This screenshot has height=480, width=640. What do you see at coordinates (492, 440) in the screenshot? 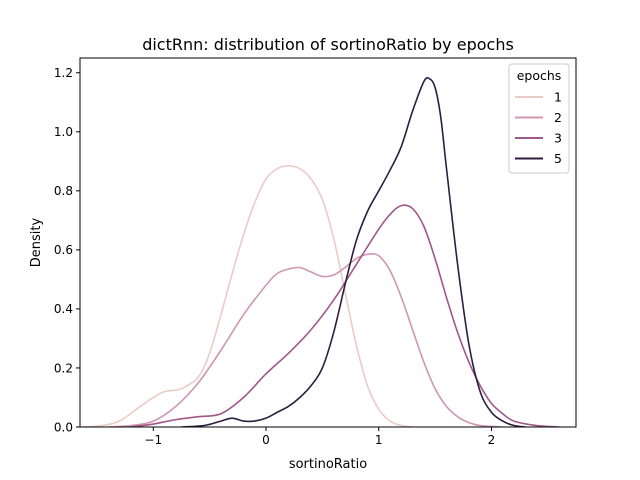
I see `x-tick-label: 2` at bounding box center [492, 440].